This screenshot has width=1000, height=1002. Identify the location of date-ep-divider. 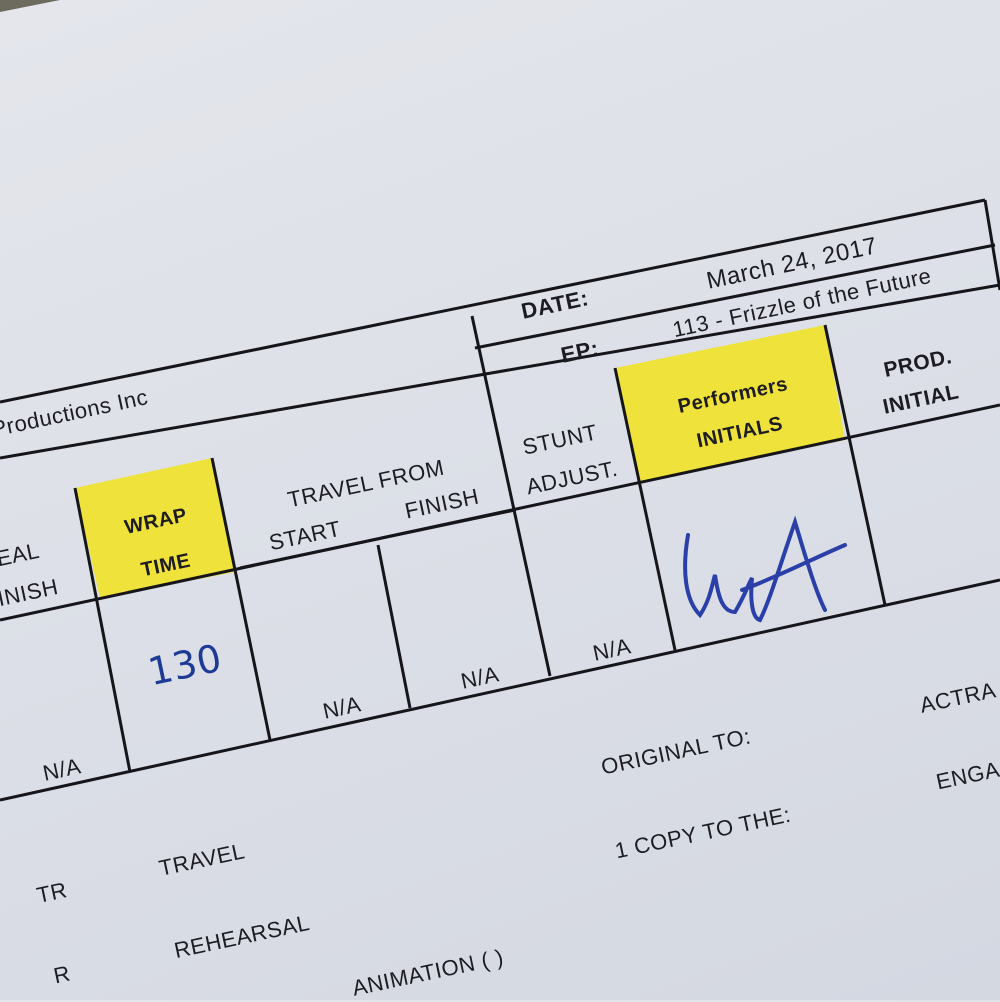
(735, 296).